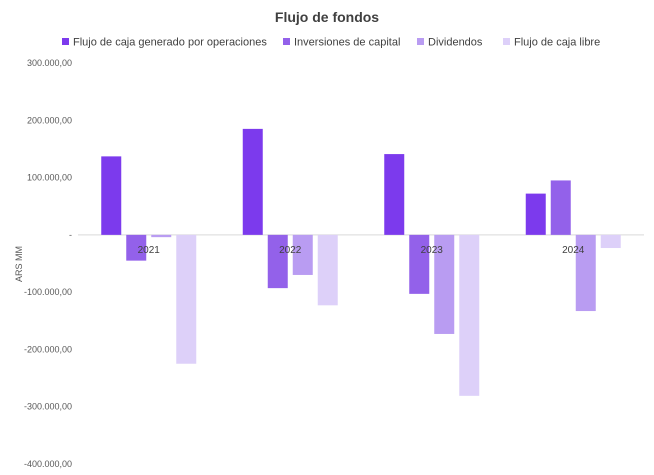  I want to click on y-tick-label: 100.000,00, so click(49, 178).